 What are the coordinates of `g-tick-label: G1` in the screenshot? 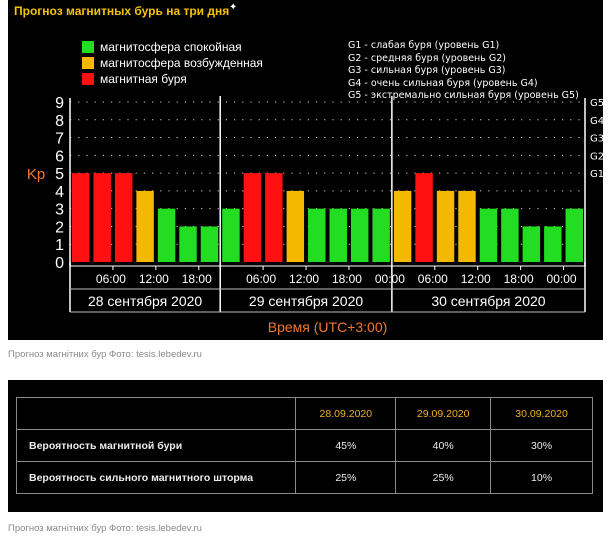 It's located at (596, 174).